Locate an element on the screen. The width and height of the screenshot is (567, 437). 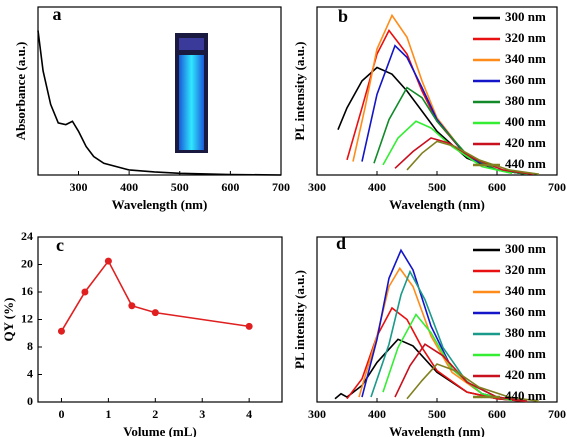
x-tick-label: 0 is located at coordinates (61, 414).